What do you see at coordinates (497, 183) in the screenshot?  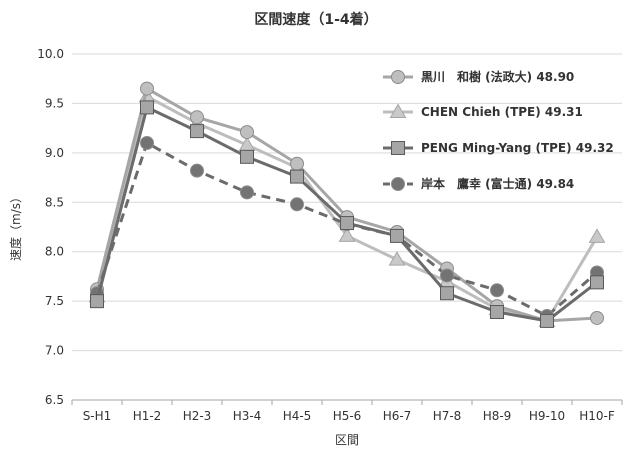 I see `legend-label-4: 岸本 鷹幸 (富士通) 49.84` at bounding box center [497, 183].